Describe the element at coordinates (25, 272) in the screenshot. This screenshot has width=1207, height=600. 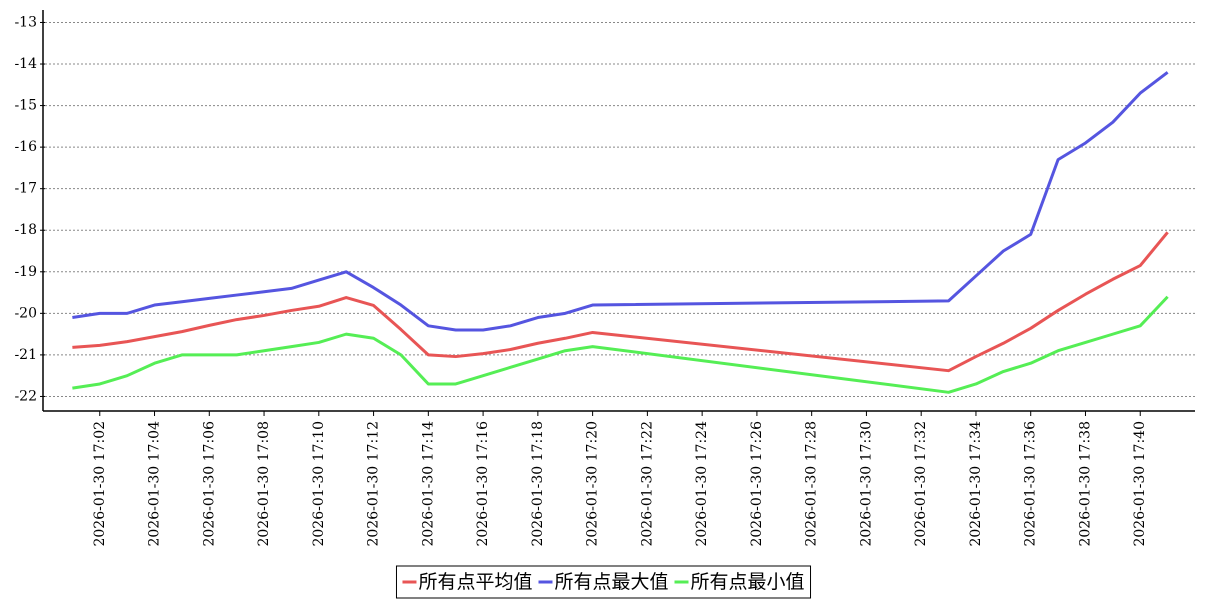
I see `y-tick-label: -19` at that location.